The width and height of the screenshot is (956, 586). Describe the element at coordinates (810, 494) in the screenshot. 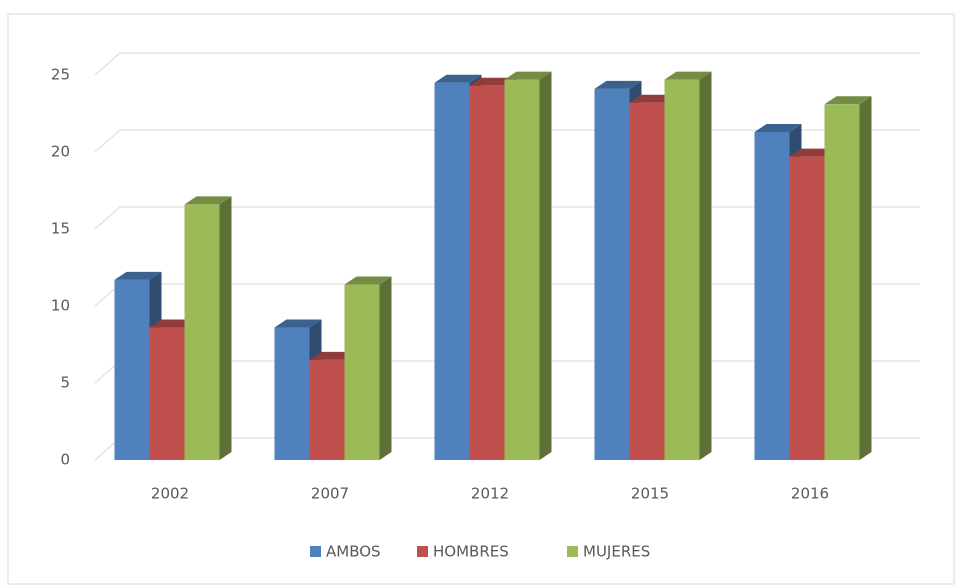

I see `x-tick-label: 2016` at that location.